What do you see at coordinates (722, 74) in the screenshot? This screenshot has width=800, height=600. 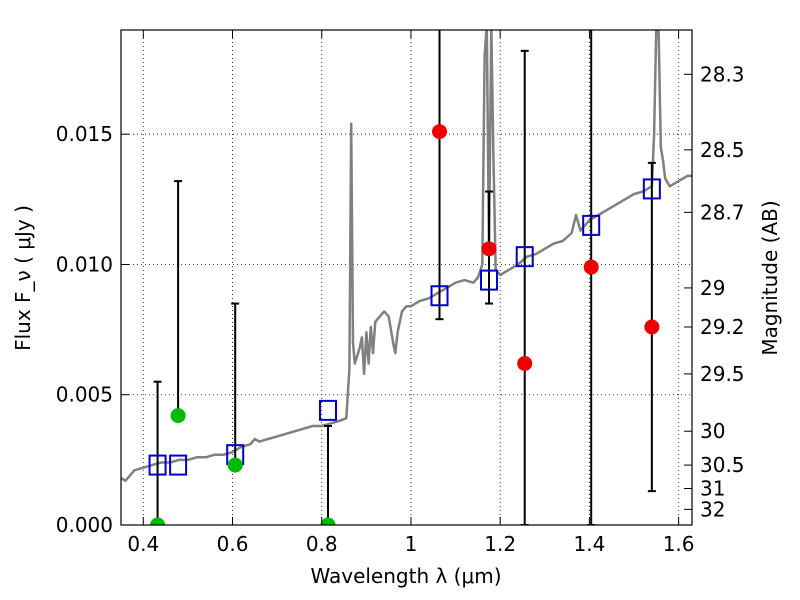 I see `magnitude-tick-label: 28.3` at bounding box center [722, 74].